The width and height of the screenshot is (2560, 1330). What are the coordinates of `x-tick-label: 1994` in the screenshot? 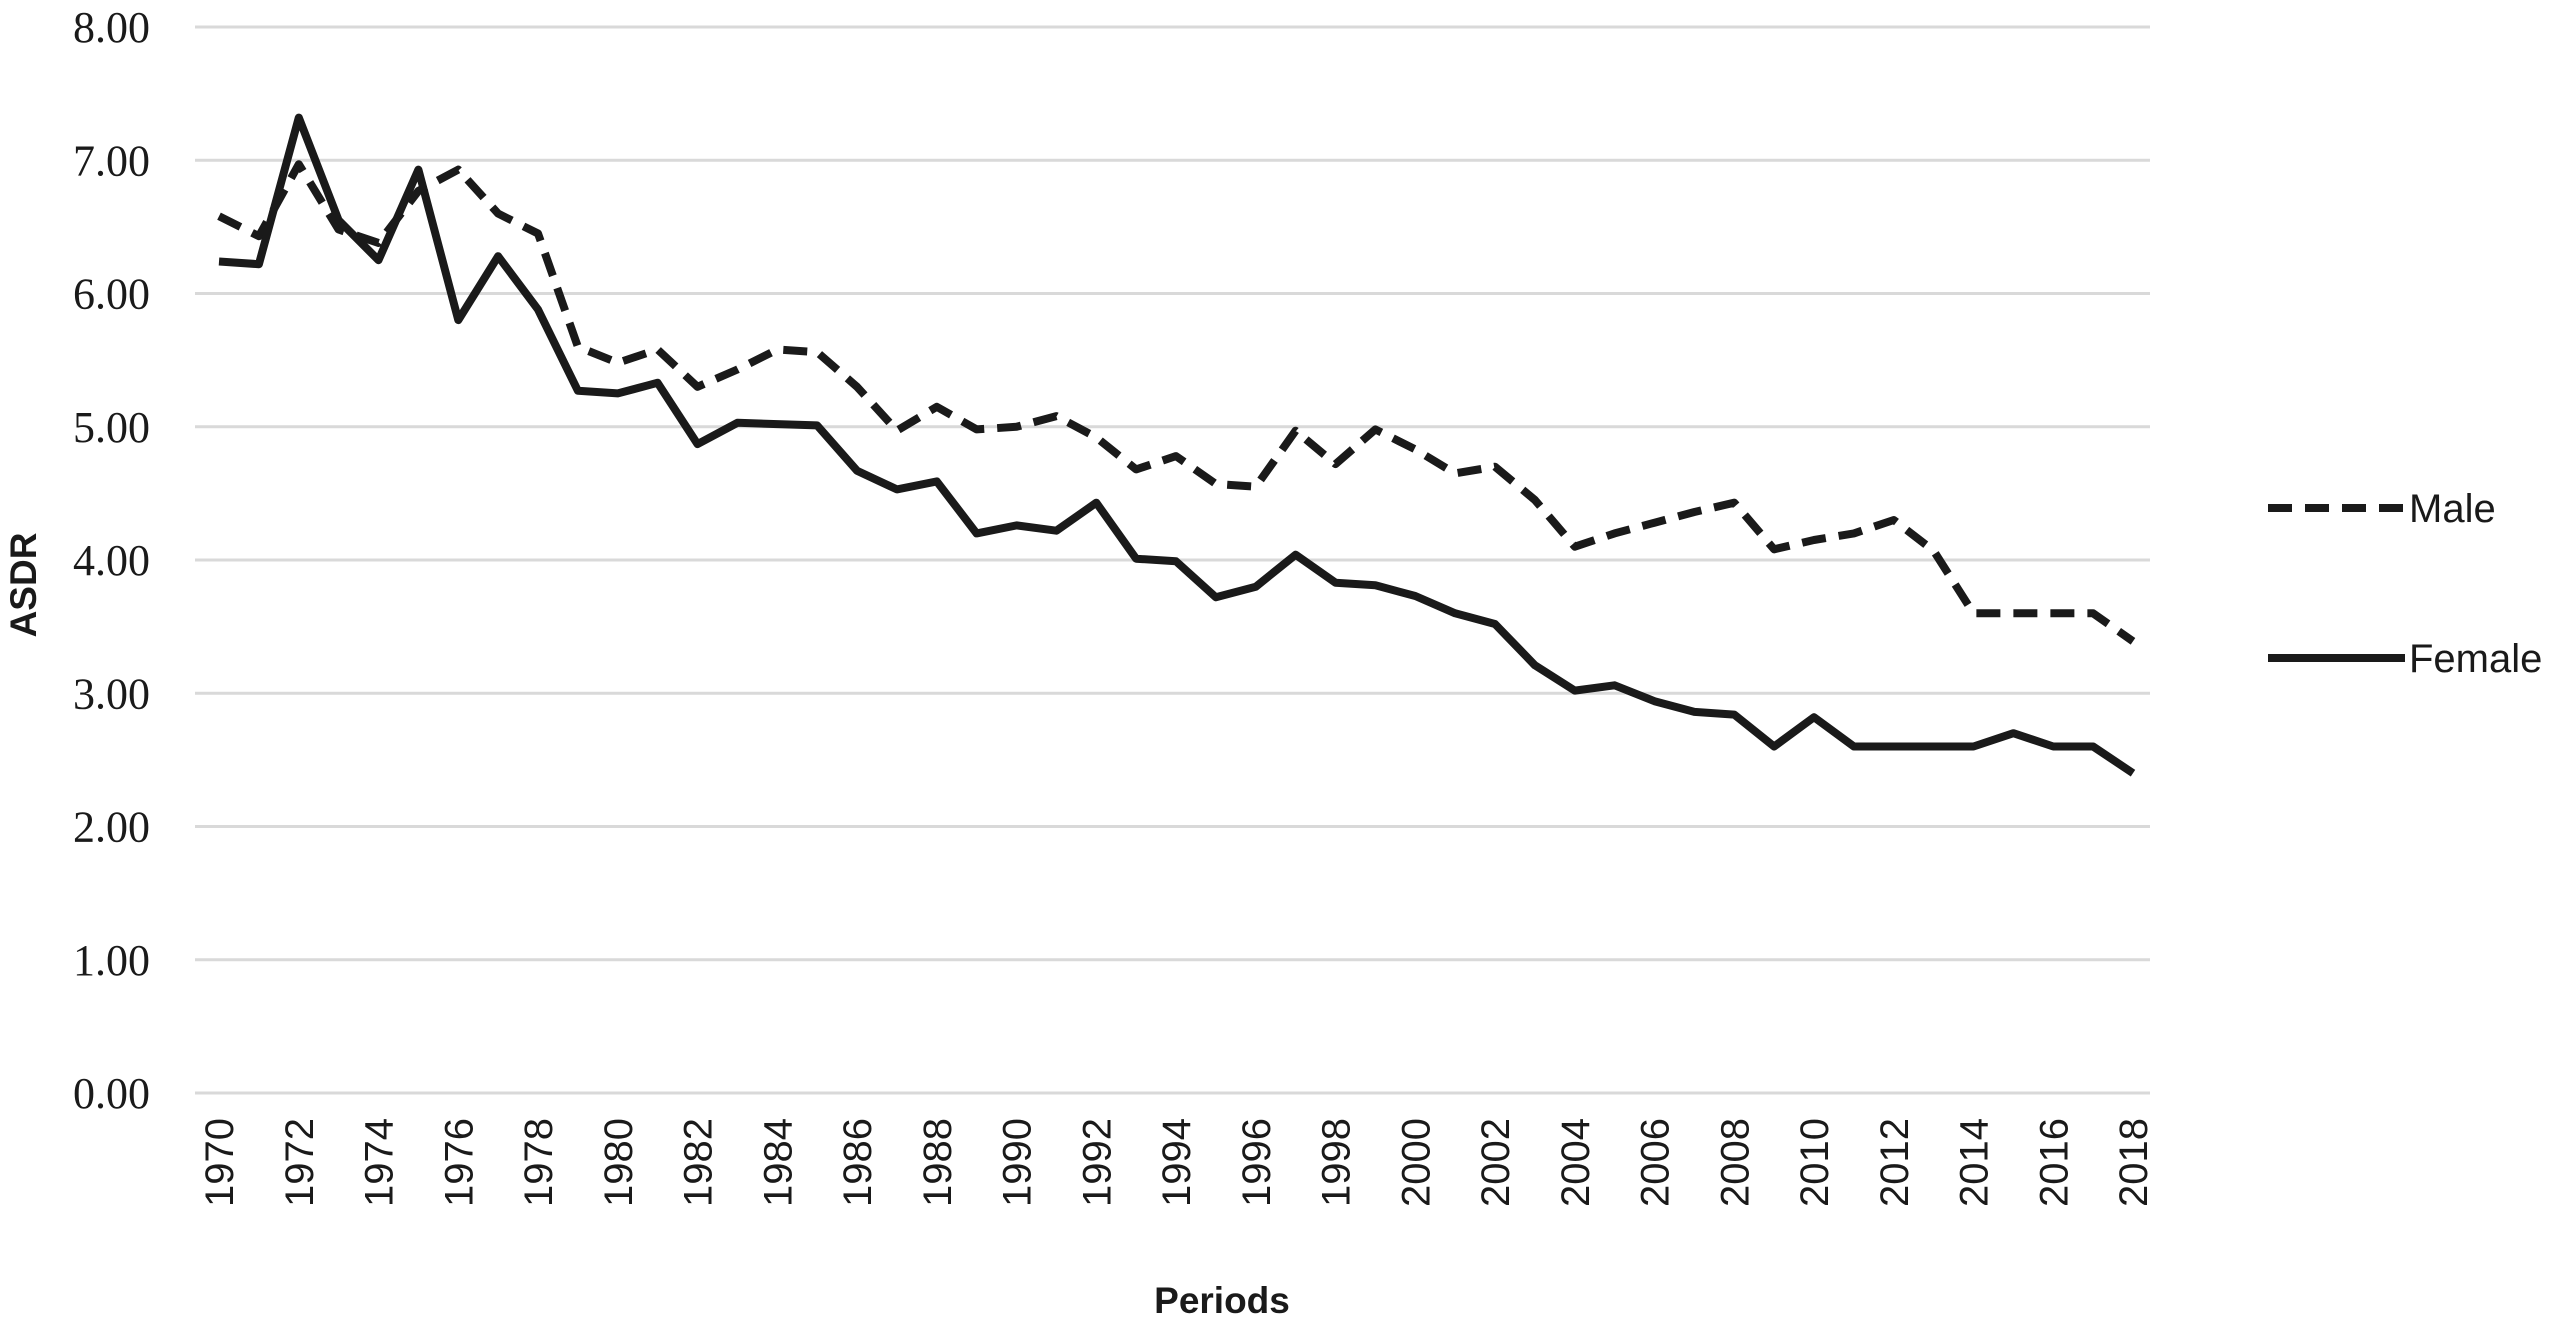 It's located at (1177, 1162).